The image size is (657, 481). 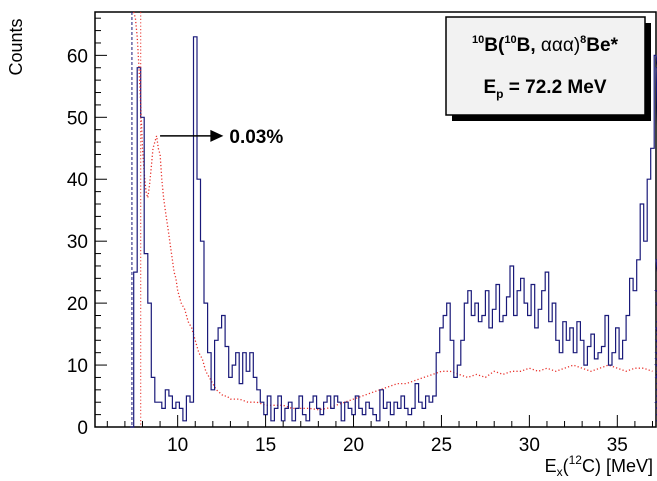 I want to click on x-axis-title: Ex(12C) [MeV], so click(x=599, y=466).